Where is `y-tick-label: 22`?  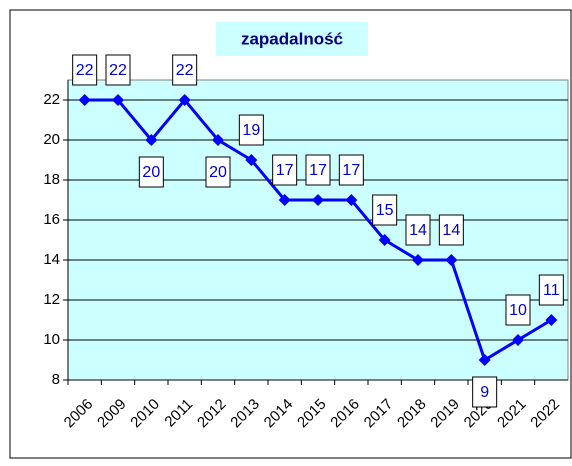
y-tick-label: 22 is located at coordinates (51, 99).